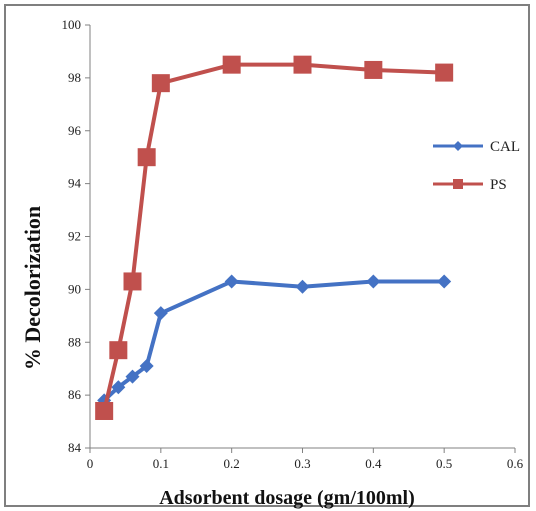 This screenshot has width=536, height=511. What do you see at coordinates (458, 146) in the screenshot?
I see `legend-marker-cal` at bounding box center [458, 146].